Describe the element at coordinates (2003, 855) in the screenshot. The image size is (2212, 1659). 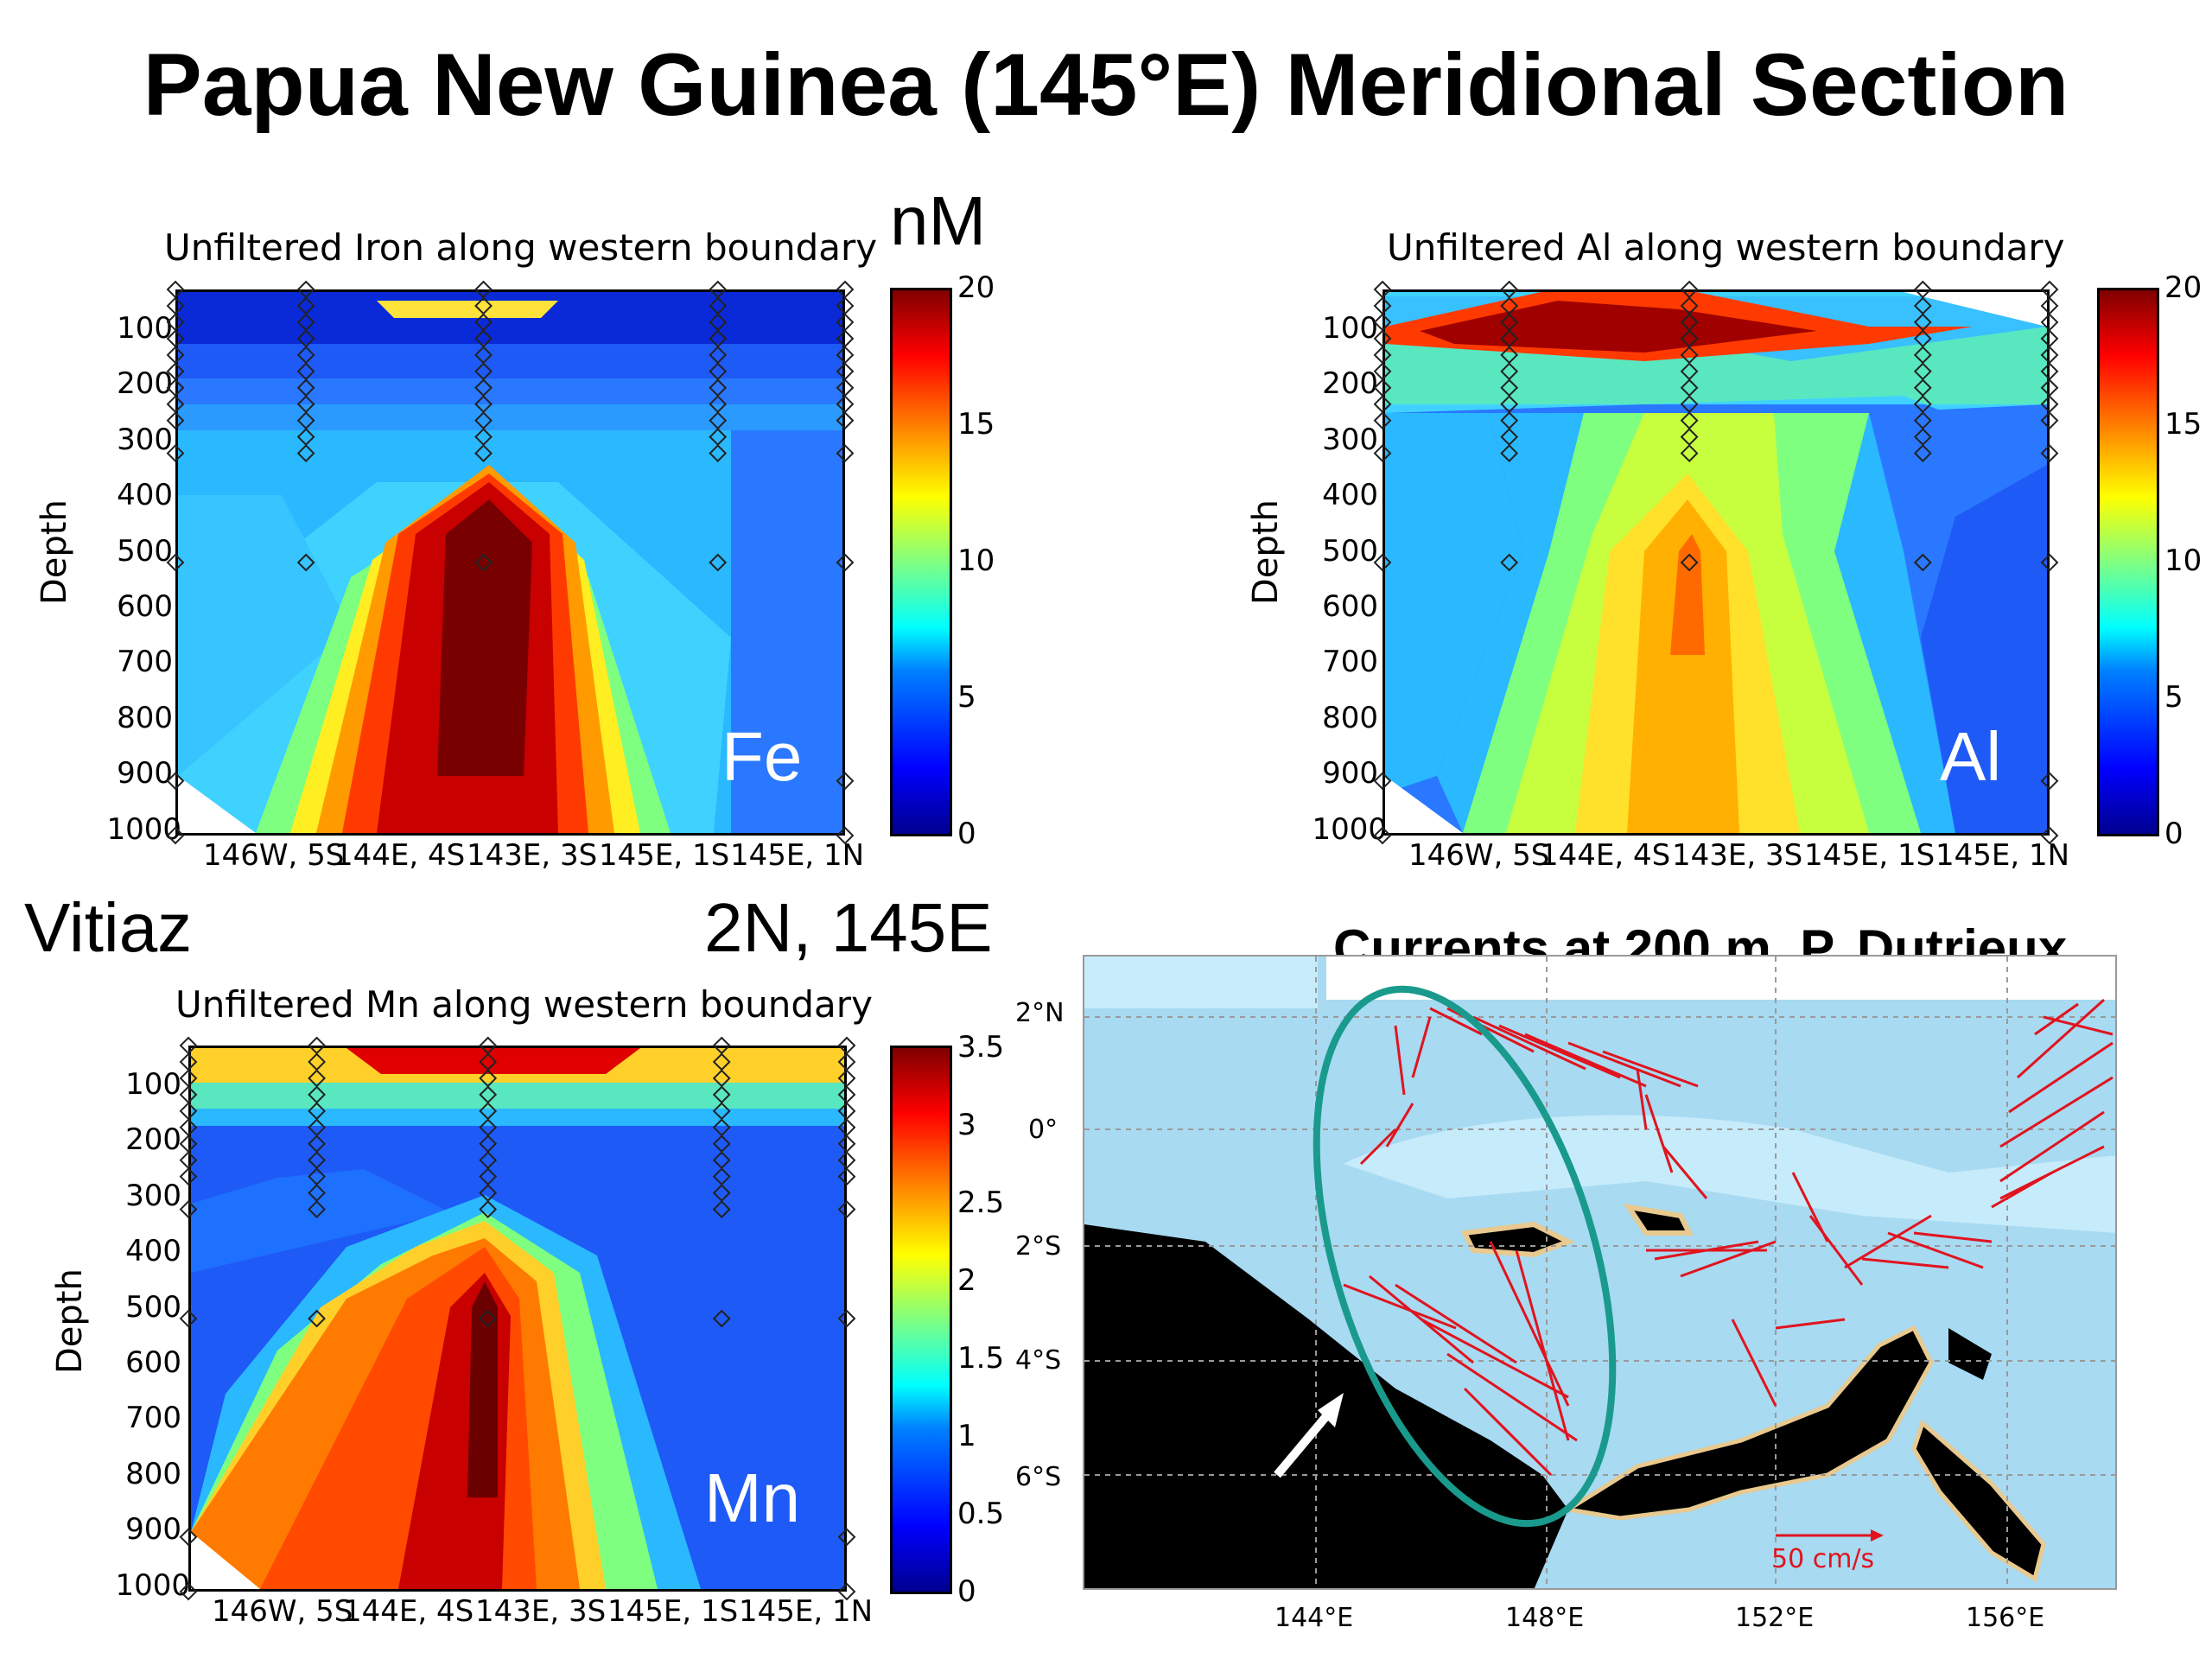
I see `al-x-tick: 145E, 1N` at that location.